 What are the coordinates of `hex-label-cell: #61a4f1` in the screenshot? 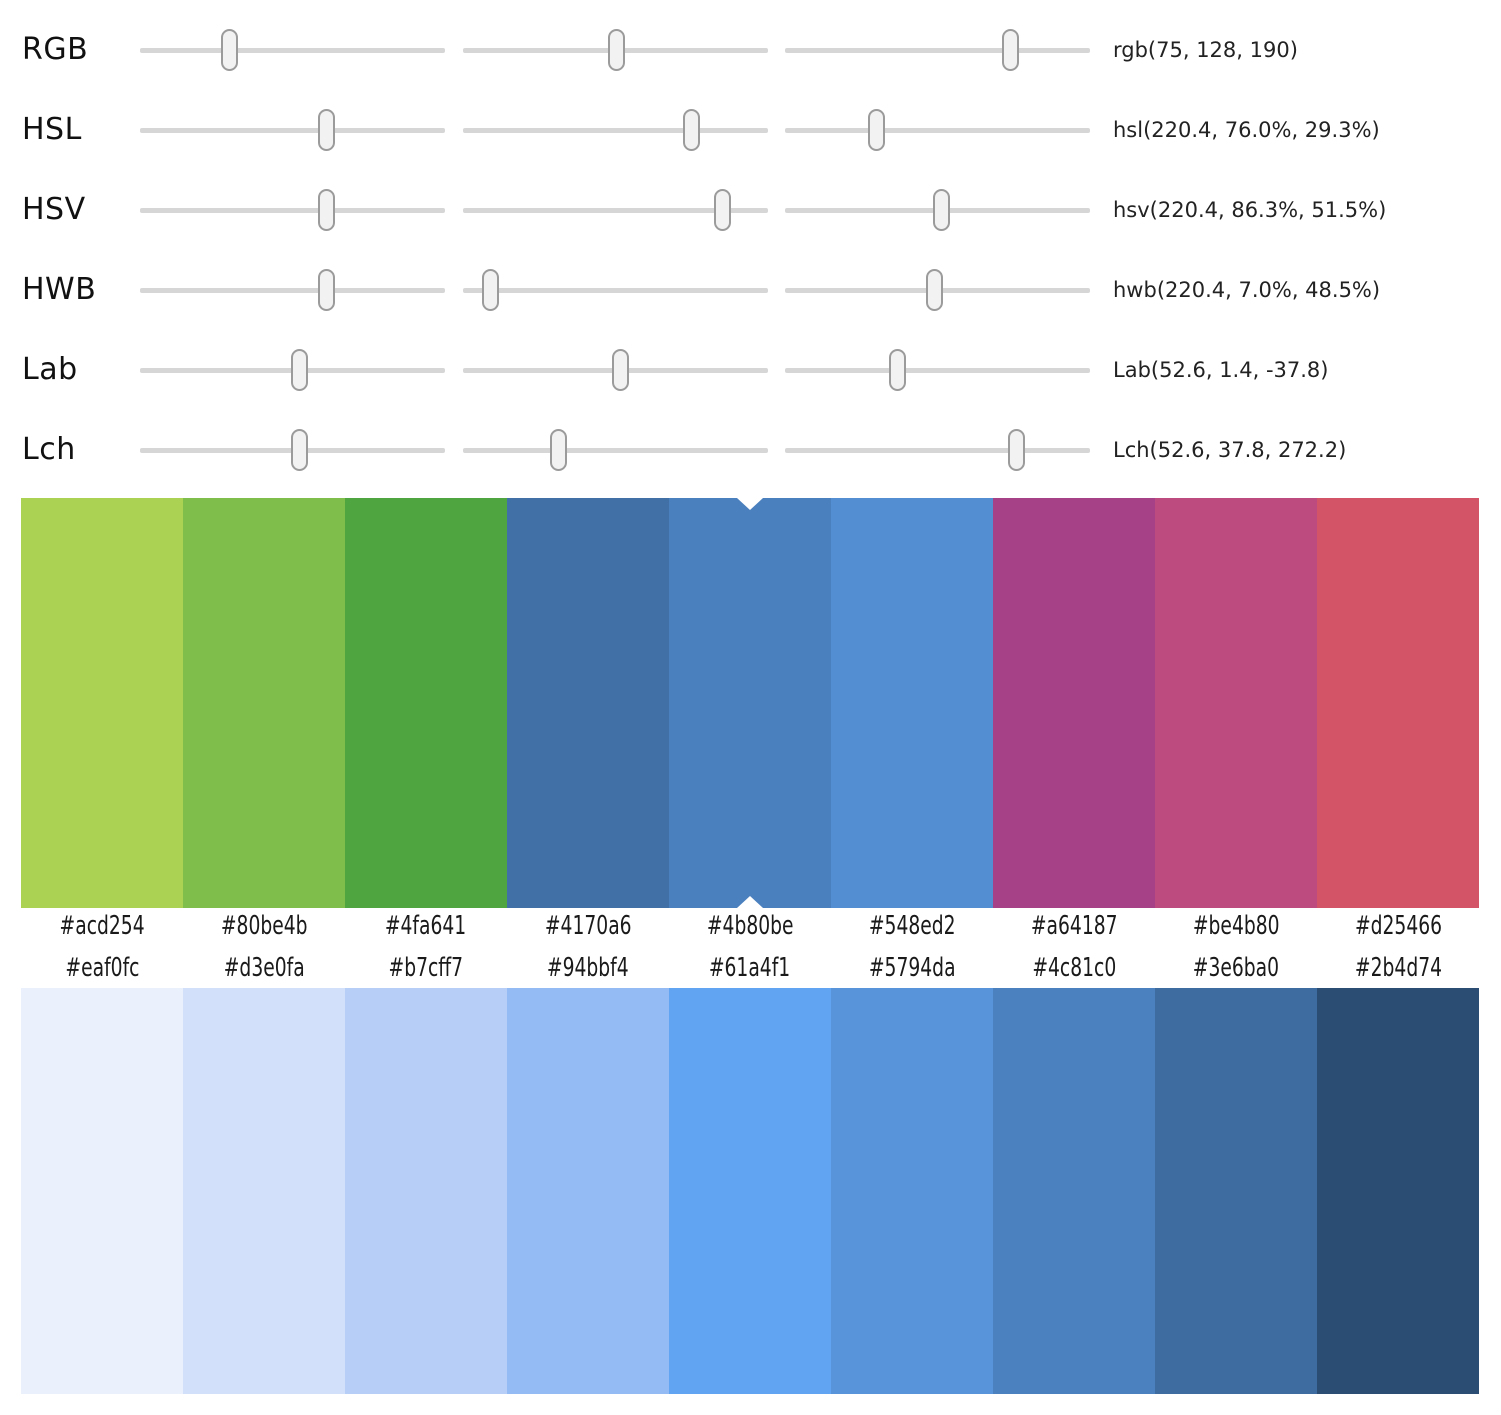 It's located at (750, 968).